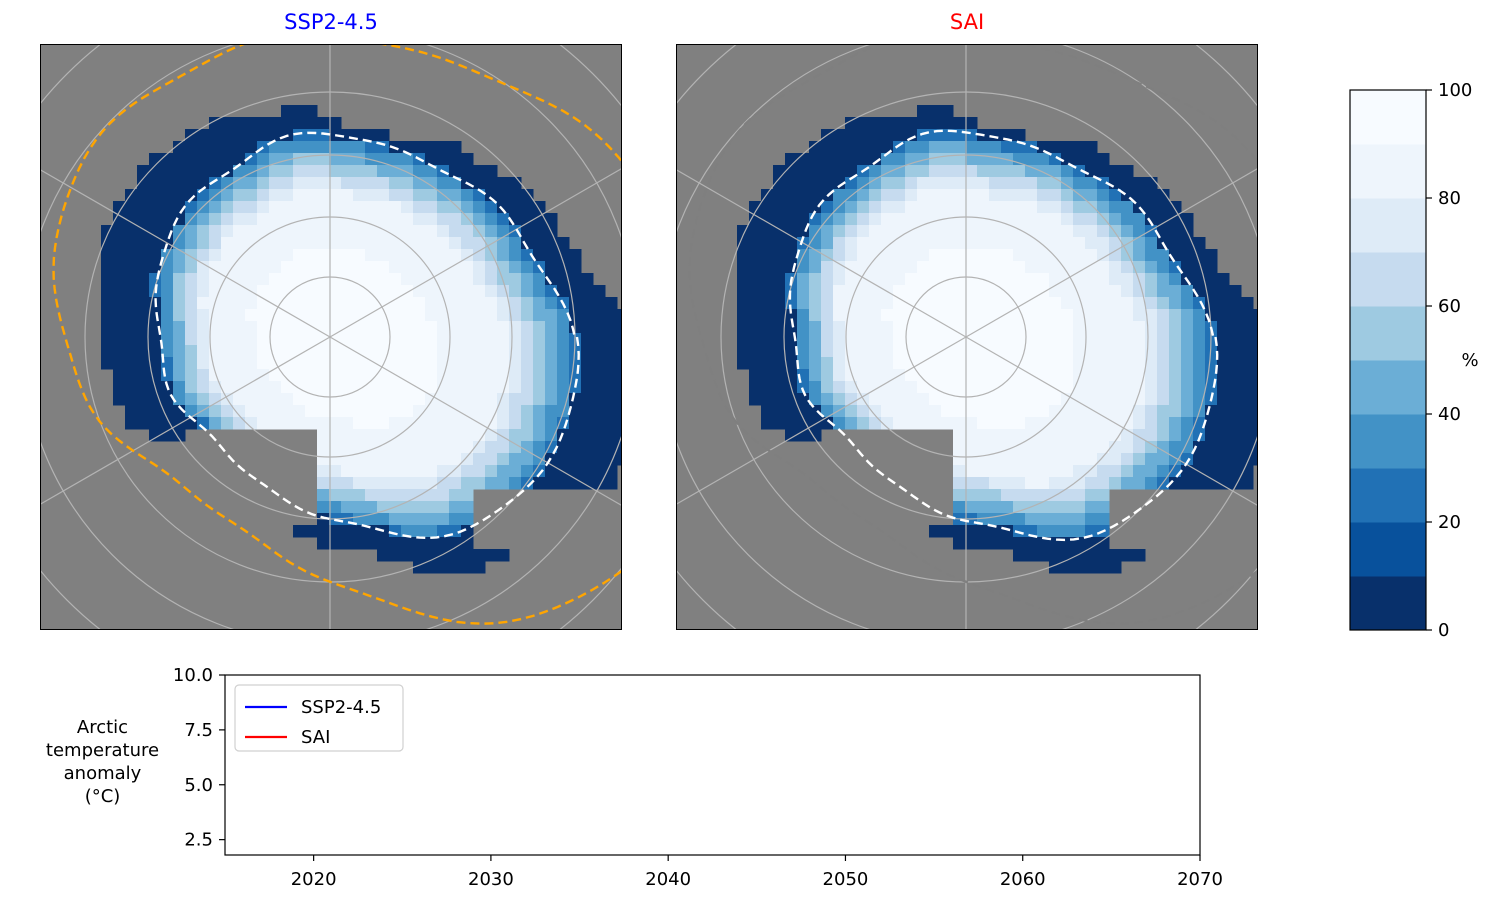 The width and height of the screenshot is (1500, 900). What do you see at coordinates (1449, 198) in the screenshot?
I see `colorbar-tick-label: 80` at bounding box center [1449, 198].